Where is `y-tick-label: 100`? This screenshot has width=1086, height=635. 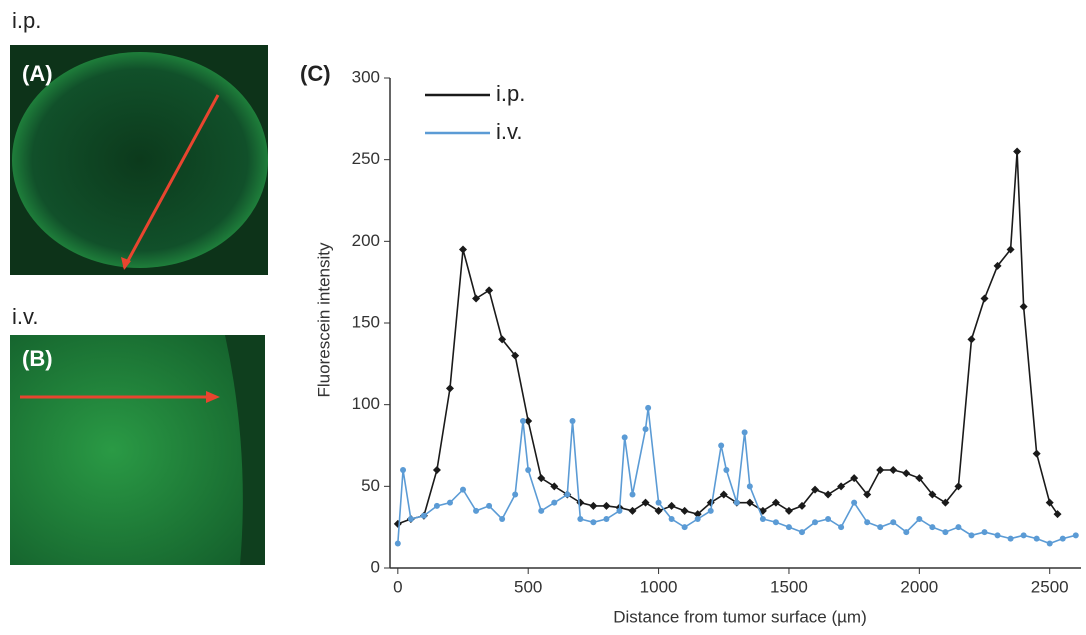
y-tick-label: 100 is located at coordinates (366, 403).